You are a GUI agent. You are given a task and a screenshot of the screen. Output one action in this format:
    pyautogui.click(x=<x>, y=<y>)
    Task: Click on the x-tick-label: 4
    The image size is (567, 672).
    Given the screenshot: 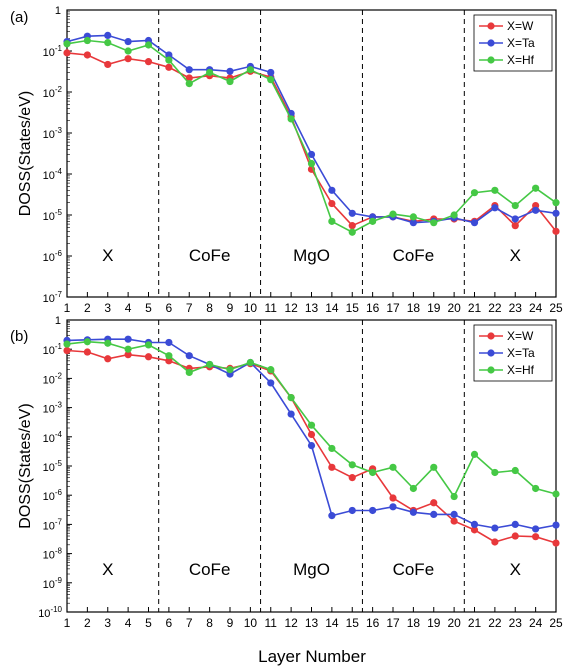 What is the action you would take?
    pyautogui.click(x=128, y=308)
    